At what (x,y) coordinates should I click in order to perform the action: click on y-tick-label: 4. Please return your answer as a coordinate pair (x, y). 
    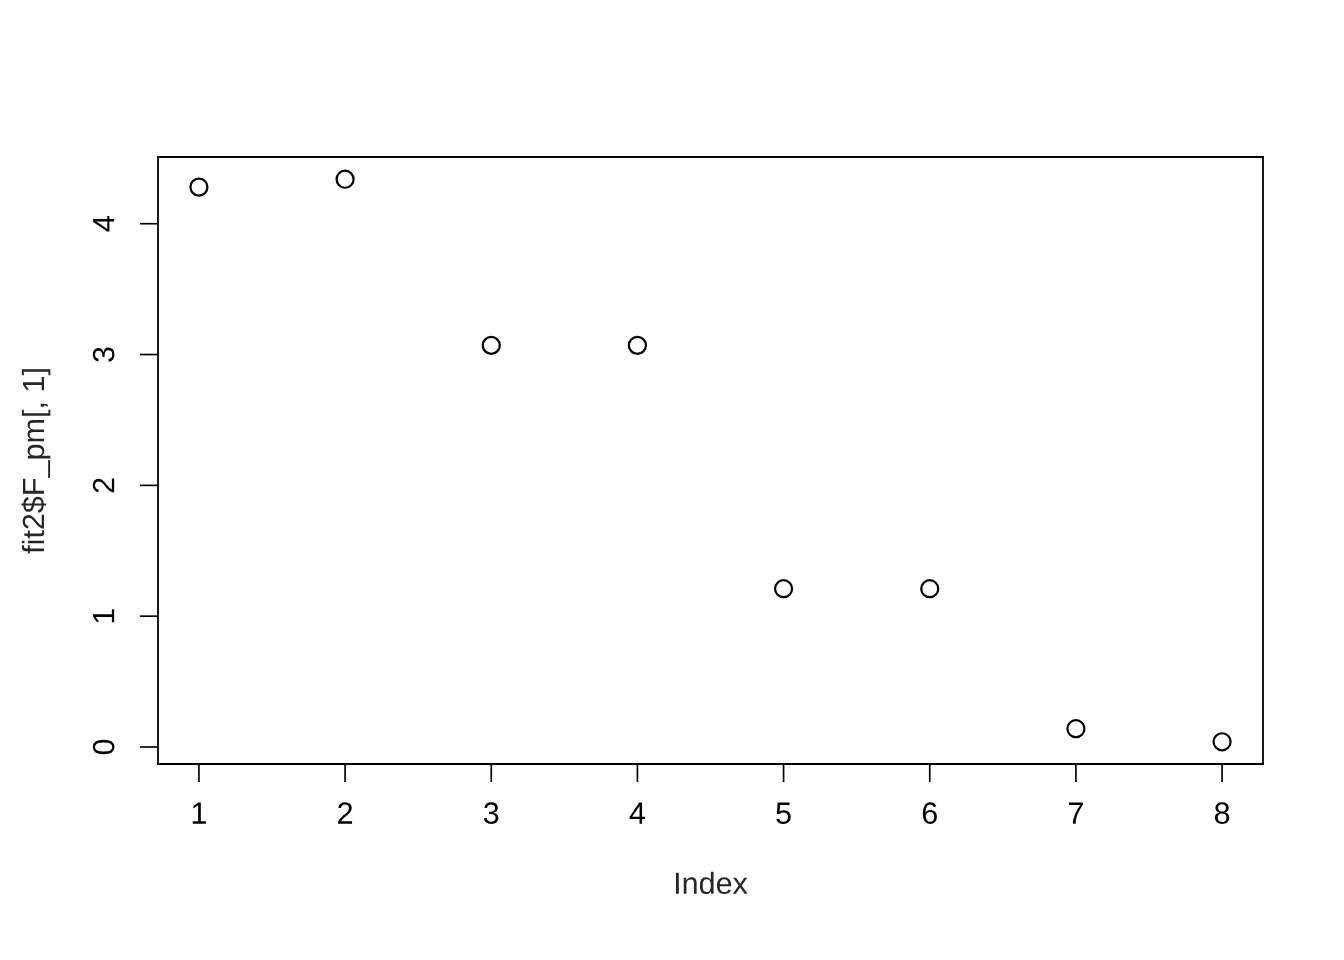
    Looking at the image, I should click on (104, 224).